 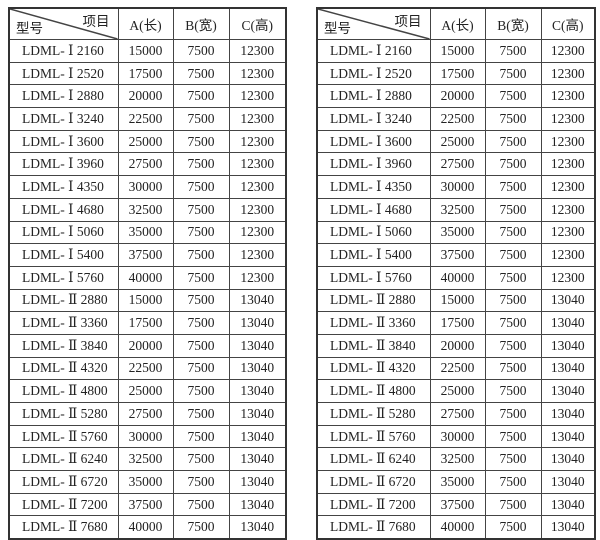 What do you see at coordinates (63, 119) in the screenshot?
I see `model-cell: LDML- Ⅰ 3240` at bounding box center [63, 119].